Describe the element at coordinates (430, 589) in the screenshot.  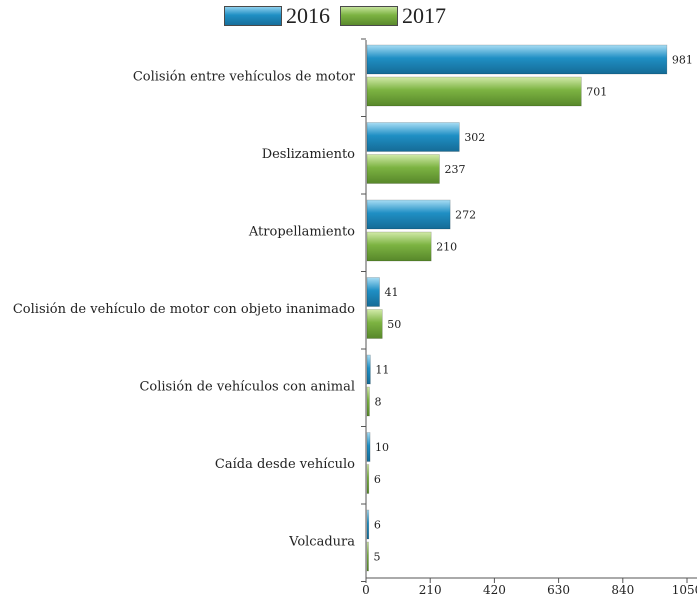
I see `x-tick-label-1: 210` at that location.